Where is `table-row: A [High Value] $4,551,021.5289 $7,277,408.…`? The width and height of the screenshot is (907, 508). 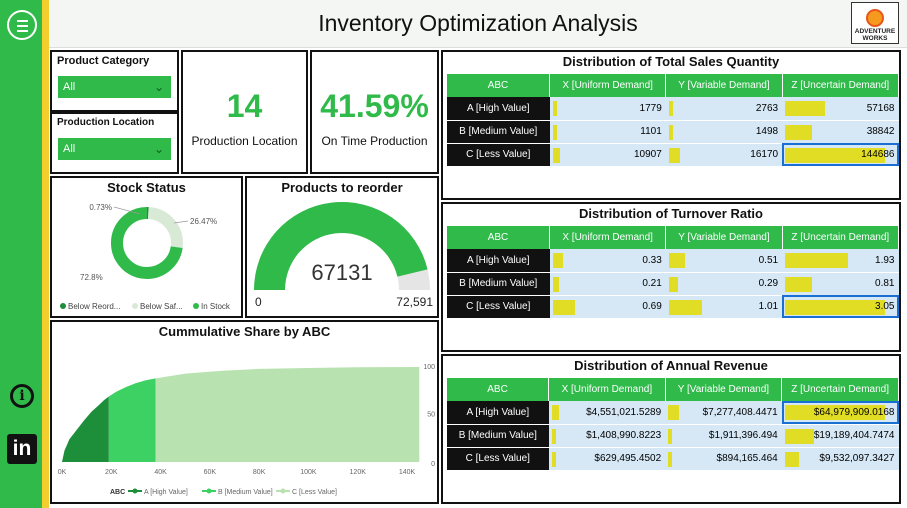
table-row: A [High Value] $4,551,021.5289 $7,277,408.… is located at coordinates (673, 413).